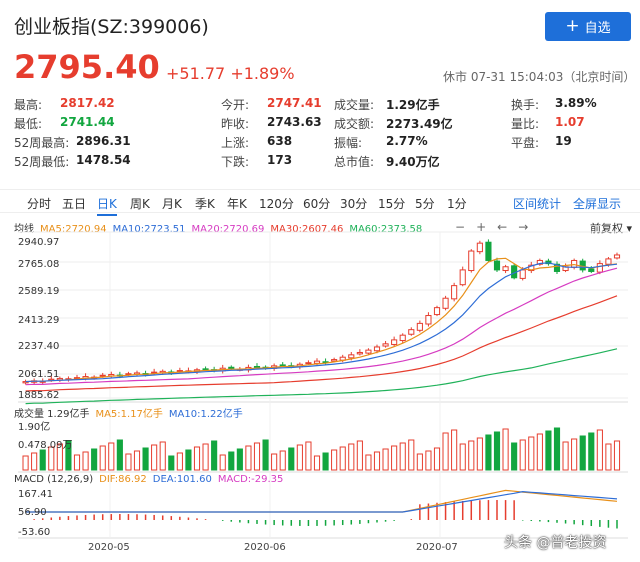 The image size is (640, 562). What do you see at coordinates (321, 376) in the screenshot?
I see `ma60-line` at bounding box center [321, 376].